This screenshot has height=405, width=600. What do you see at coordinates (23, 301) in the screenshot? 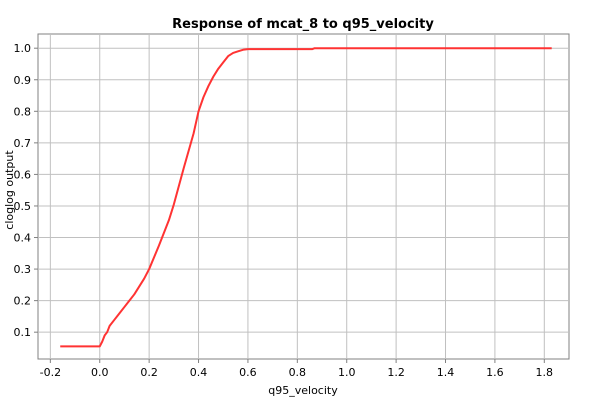
I see `y-tick-label: 0.2` at bounding box center [23, 301].